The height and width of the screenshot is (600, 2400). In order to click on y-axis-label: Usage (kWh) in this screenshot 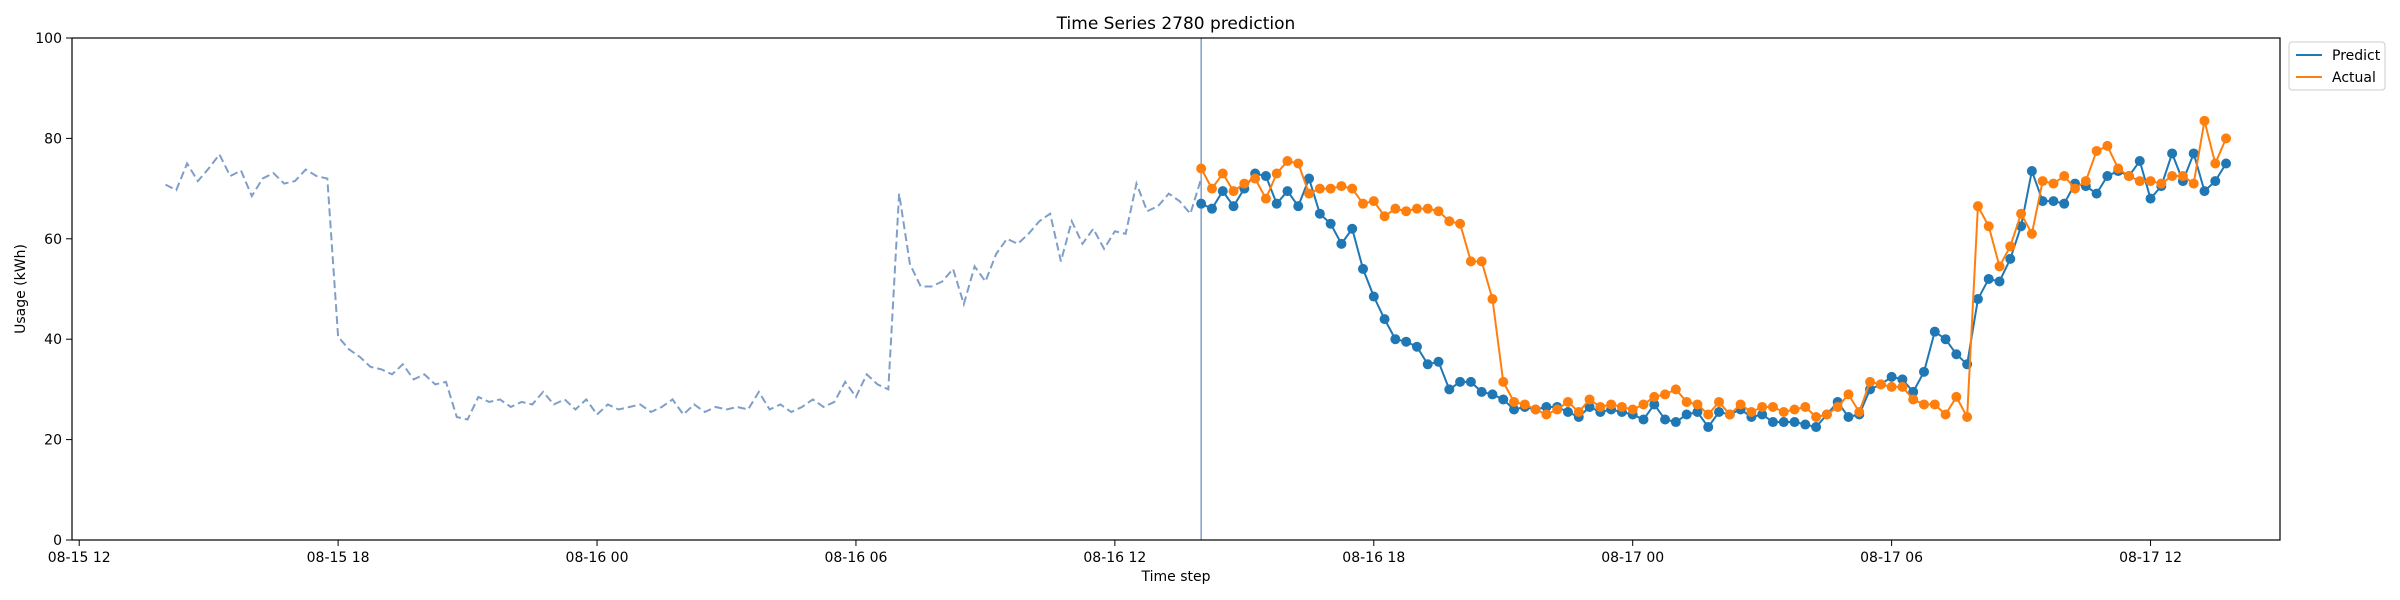, I will do `click(21, 289)`.